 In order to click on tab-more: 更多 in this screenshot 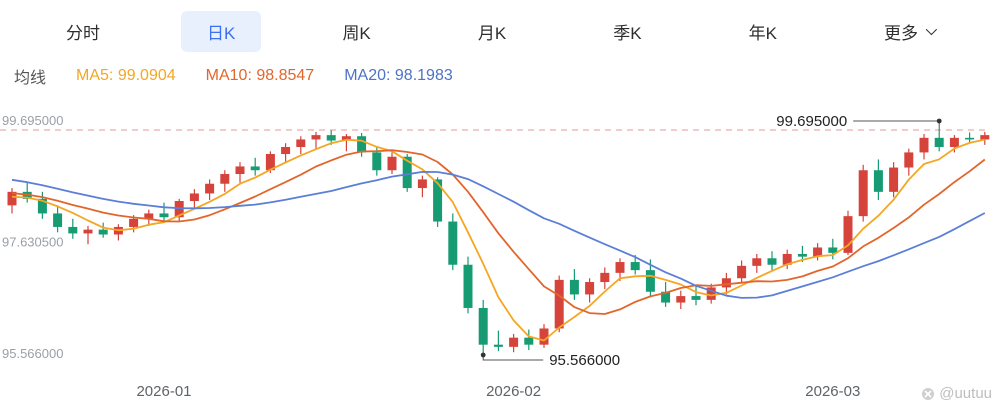, I will do `click(909, 31)`.